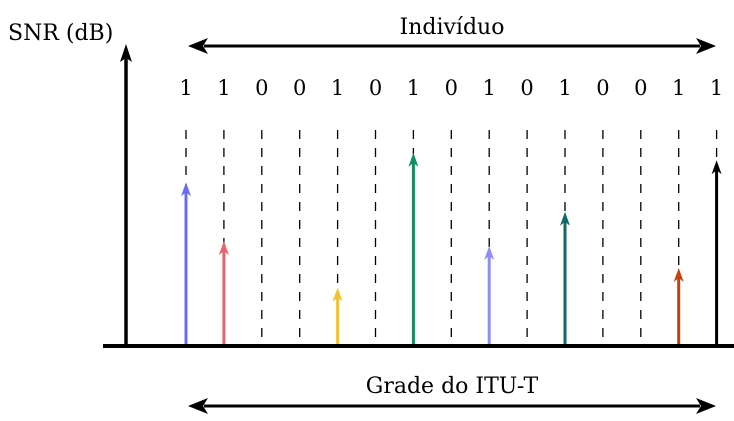 This screenshot has height=421, width=734. I want to click on individual-left-arrowhead, so click(198, 46).